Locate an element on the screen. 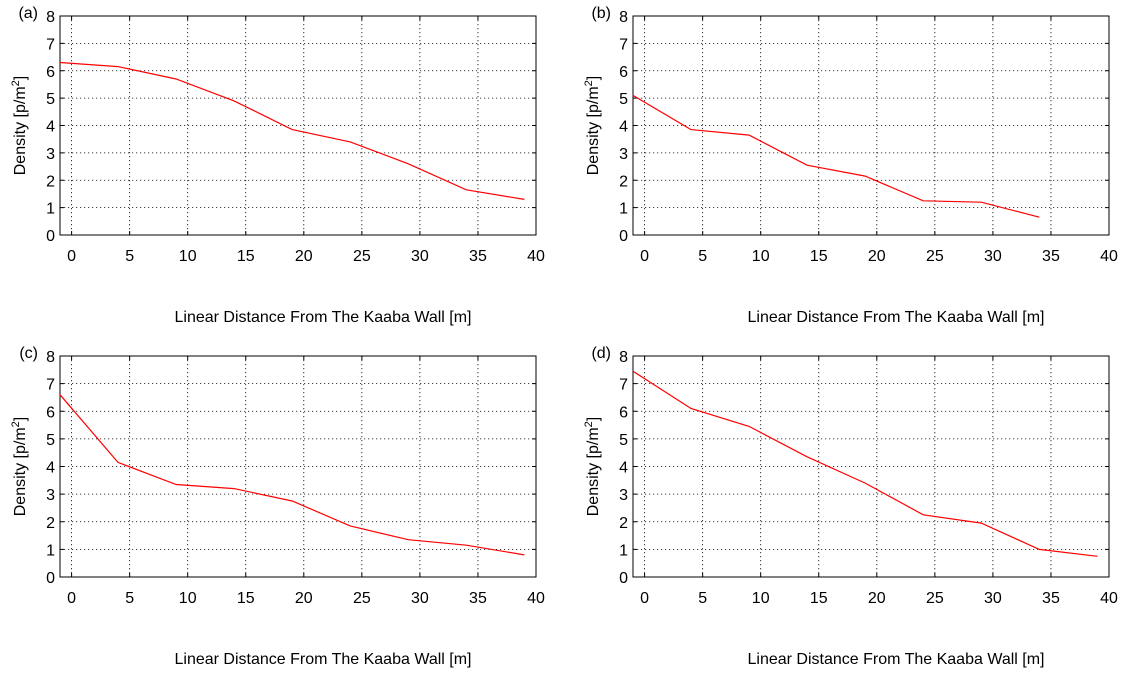  panel-label: (b) is located at coordinates (601, 13).